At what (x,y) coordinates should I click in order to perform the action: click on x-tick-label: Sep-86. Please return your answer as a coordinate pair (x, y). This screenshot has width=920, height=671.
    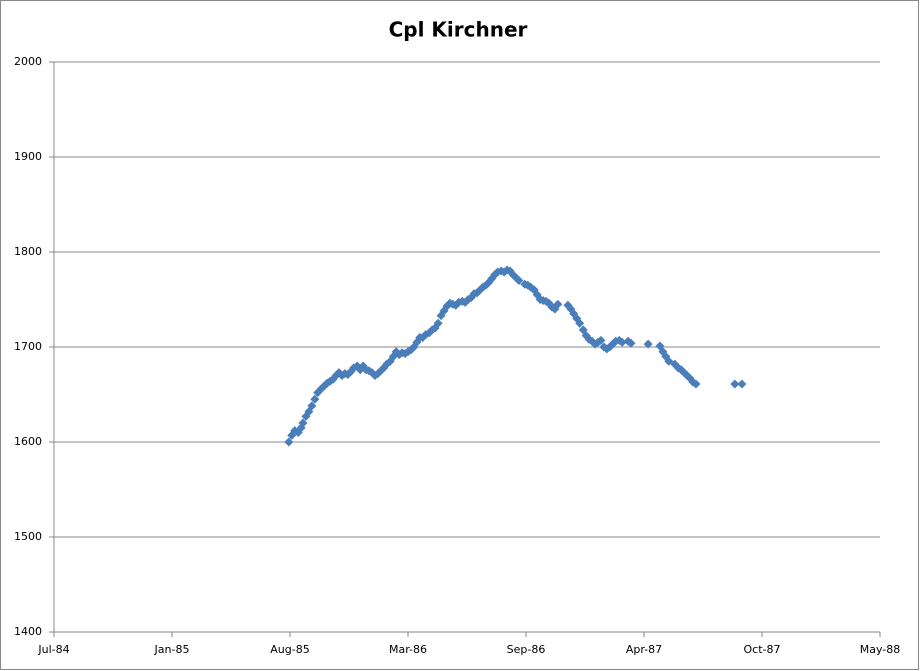
    Looking at the image, I should click on (526, 649).